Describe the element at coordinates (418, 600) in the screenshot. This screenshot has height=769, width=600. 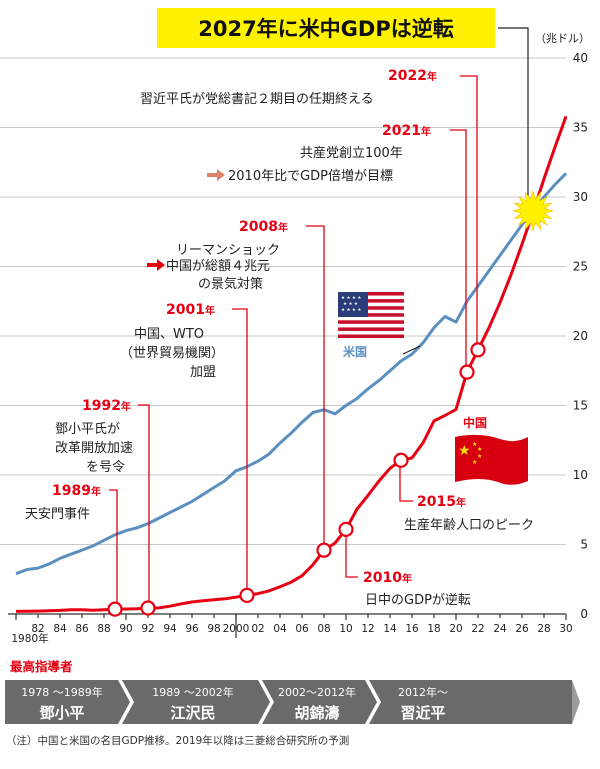
I see `note-2010-line-1: 日中のGDPが逆転` at that location.